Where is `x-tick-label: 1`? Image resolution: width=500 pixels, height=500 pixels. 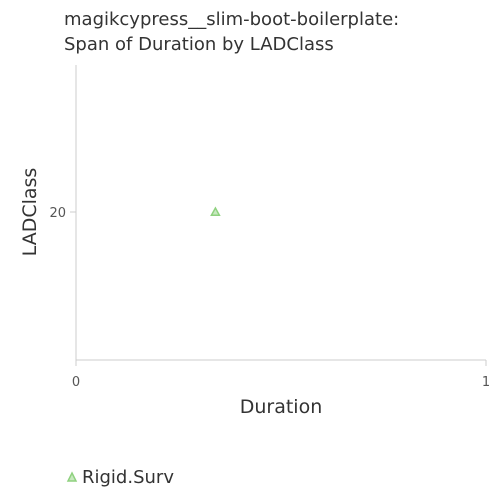
x-tick-label: 1 is located at coordinates (486, 382).